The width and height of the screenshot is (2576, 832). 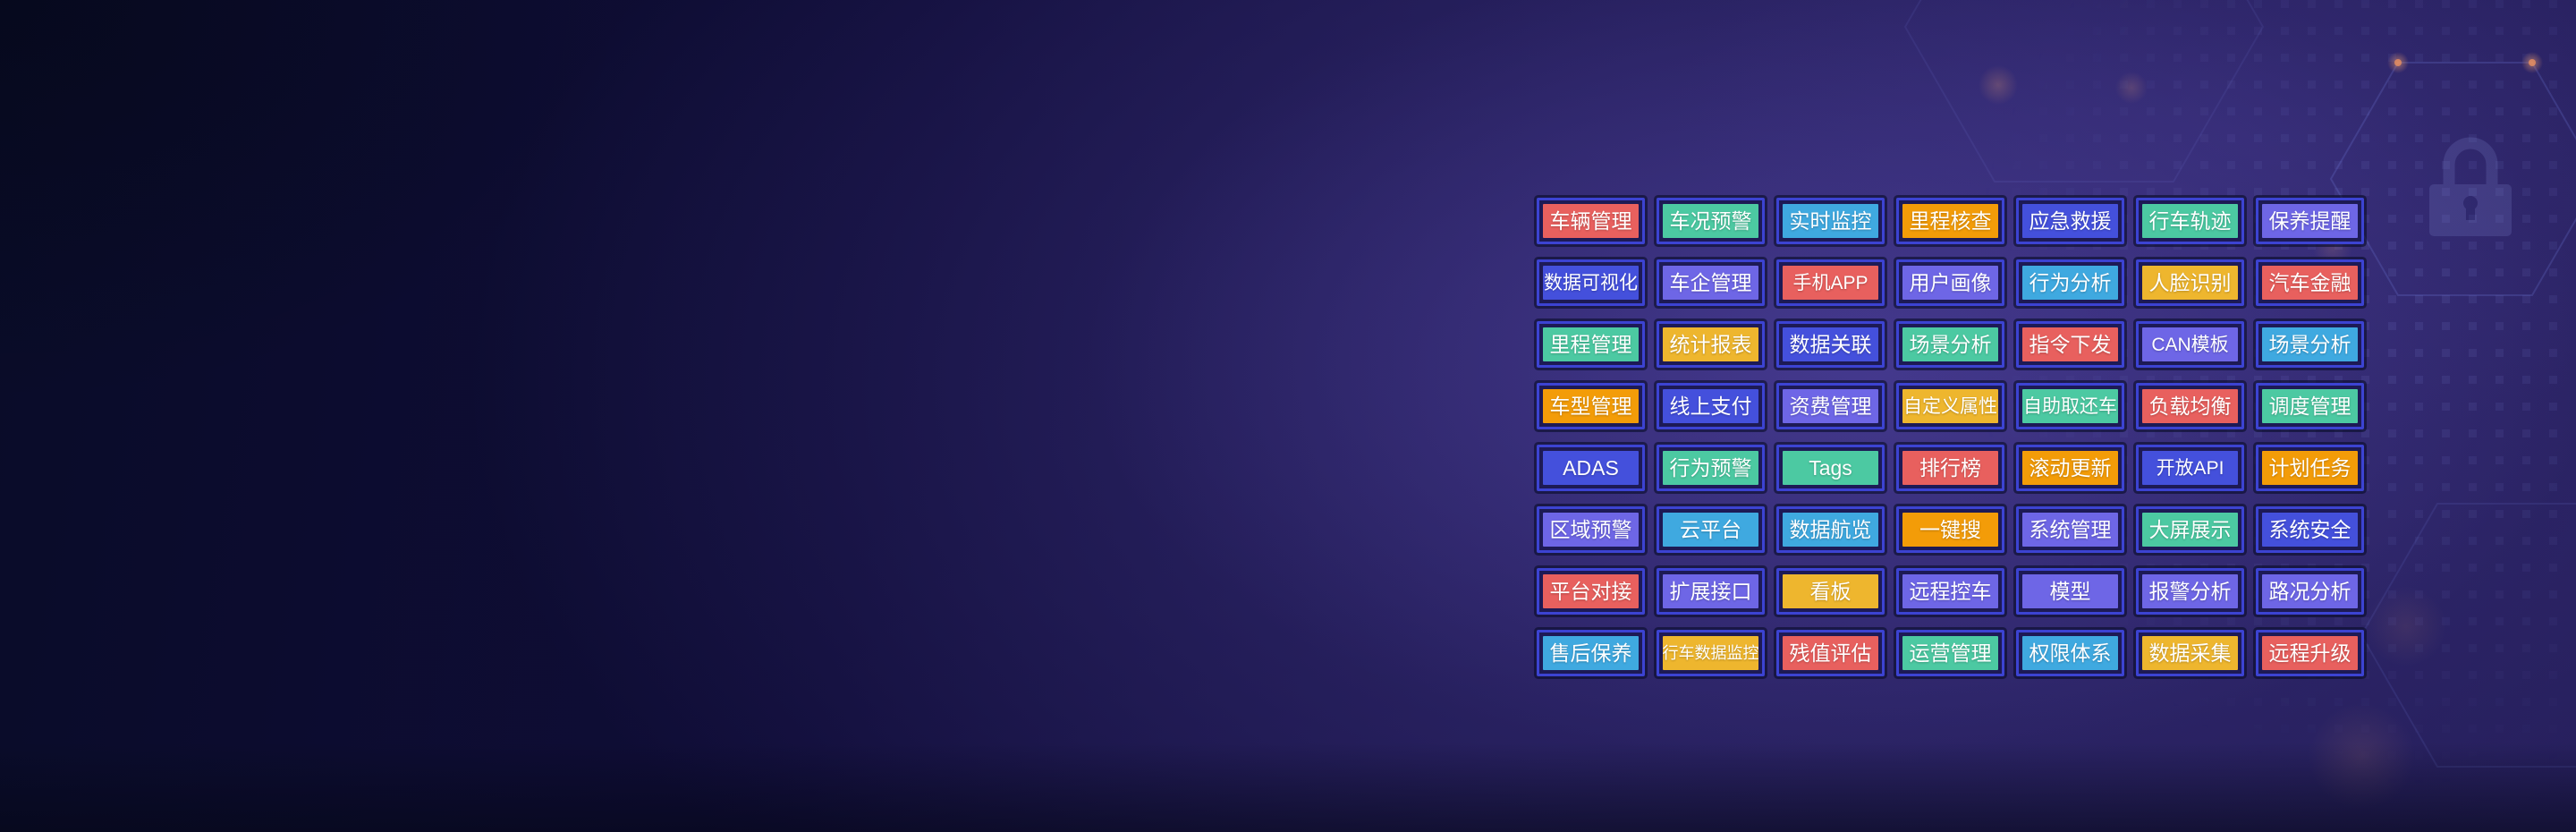 I want to click on feature-tile: 自定义属性, so click(x=1950, y=406).